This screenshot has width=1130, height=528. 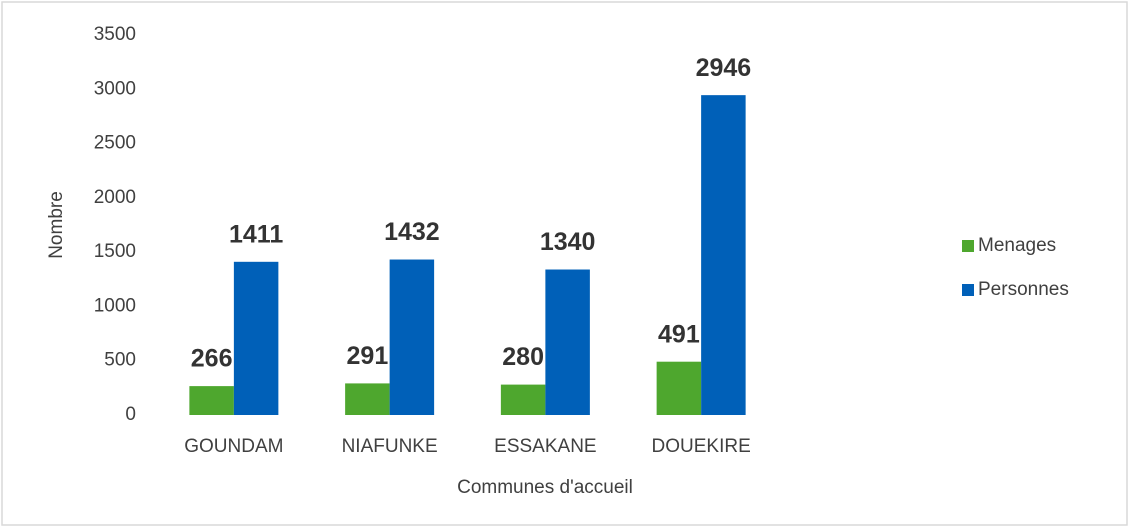 What do you see at coordinates (568, 242) in the screenshot?
I see `data-label: 1340` at bounding box center [568, 242].